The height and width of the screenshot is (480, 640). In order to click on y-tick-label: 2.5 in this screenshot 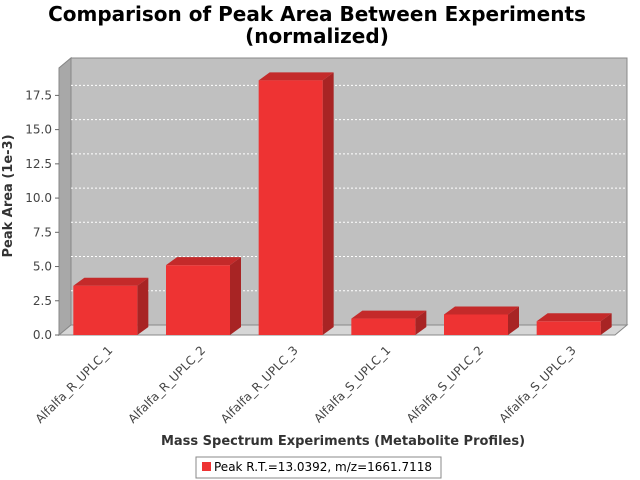, I will do `click(42, 301)`.